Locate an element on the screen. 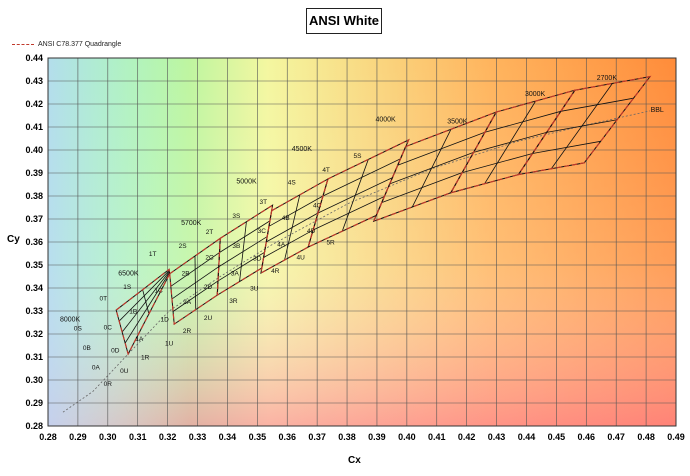 Image resolution: width=690 pixels, height=476 pixels. cct-label: 4500K is located at coordinates (302, 149).